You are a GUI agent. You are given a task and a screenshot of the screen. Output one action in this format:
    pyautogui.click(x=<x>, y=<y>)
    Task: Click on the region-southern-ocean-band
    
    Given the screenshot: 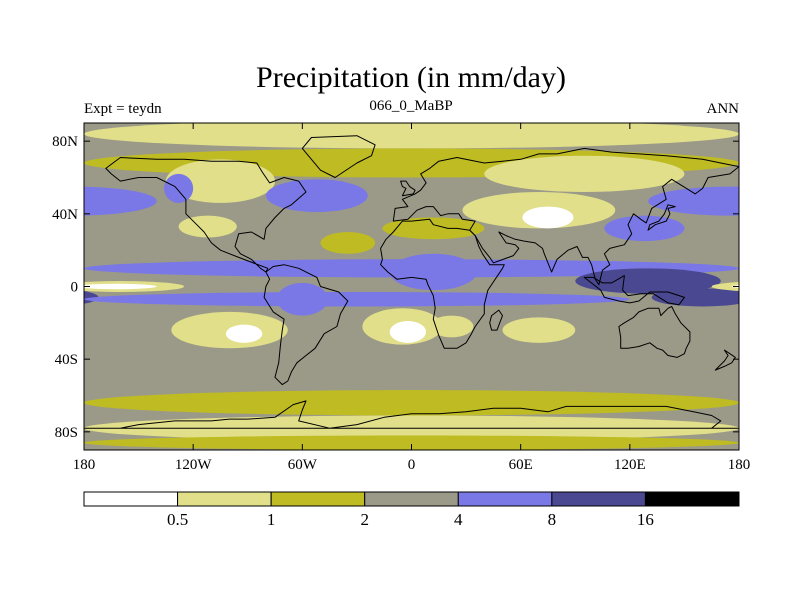 What is the action you would take?
    pyautogui.click(x=411, y=403)
    